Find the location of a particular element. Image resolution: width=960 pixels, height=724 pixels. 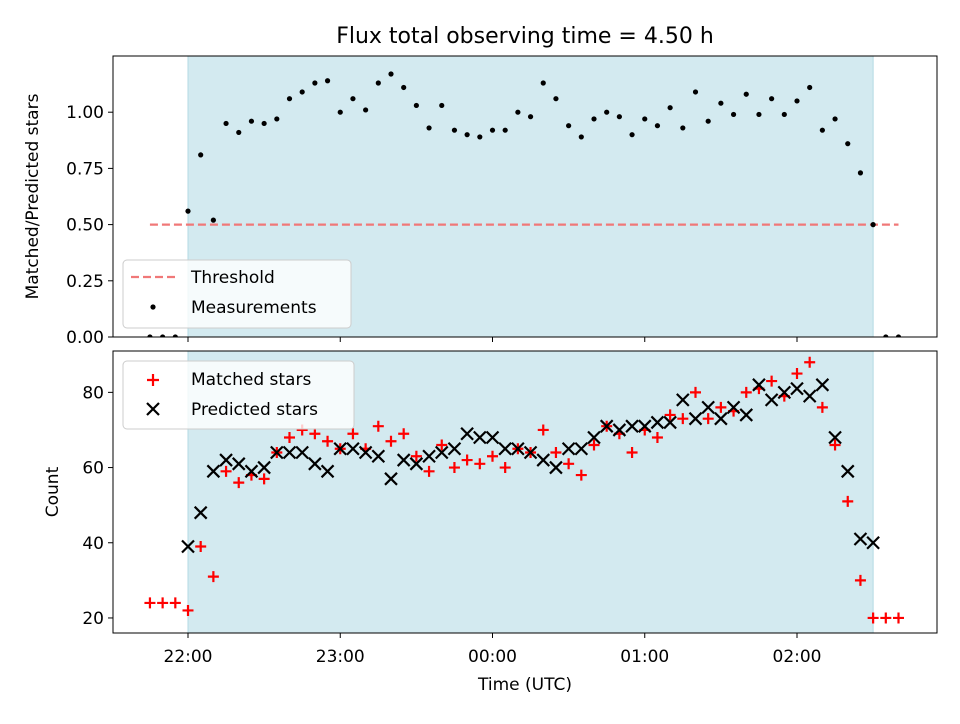

ratio-y-tick-label: 0.50 is located at coordinates (85, 226).